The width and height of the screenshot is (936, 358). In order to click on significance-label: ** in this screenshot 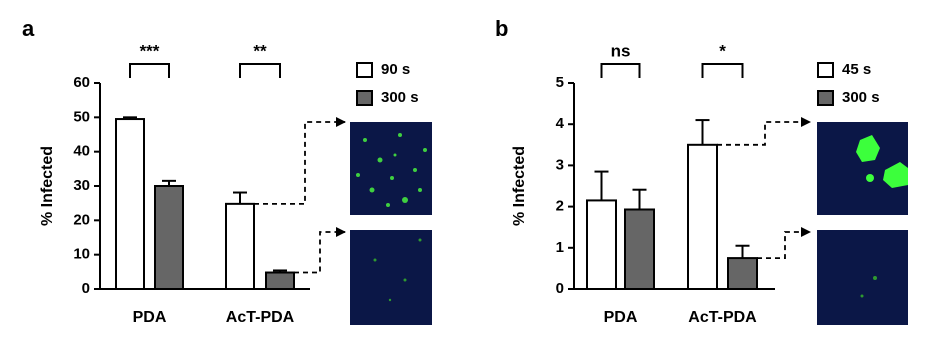, I will do `click(260, 50)`.